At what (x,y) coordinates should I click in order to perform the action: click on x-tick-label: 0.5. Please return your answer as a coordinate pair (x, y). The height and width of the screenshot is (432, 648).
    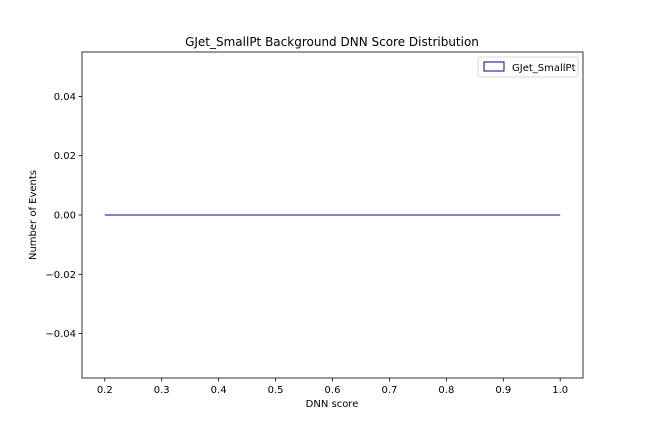
    Looking at the image, I should click on (276, 390).